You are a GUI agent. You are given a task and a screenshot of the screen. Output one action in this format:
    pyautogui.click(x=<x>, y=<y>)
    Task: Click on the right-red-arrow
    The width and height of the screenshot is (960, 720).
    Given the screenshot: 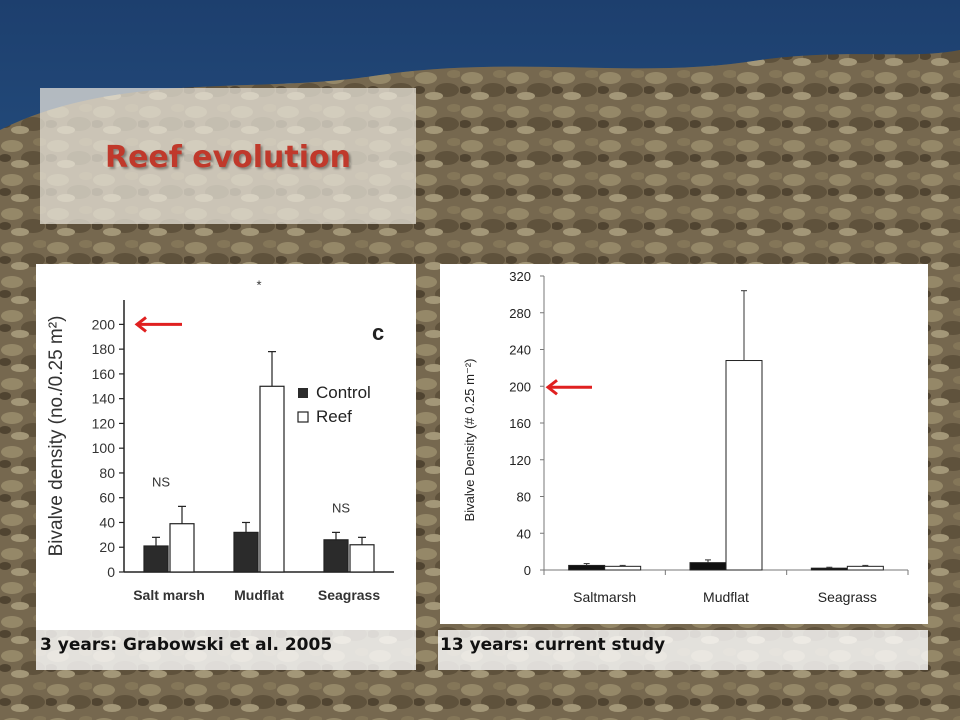 What is the action you would take?
    pyautogui.click(x=568, y=387)
    